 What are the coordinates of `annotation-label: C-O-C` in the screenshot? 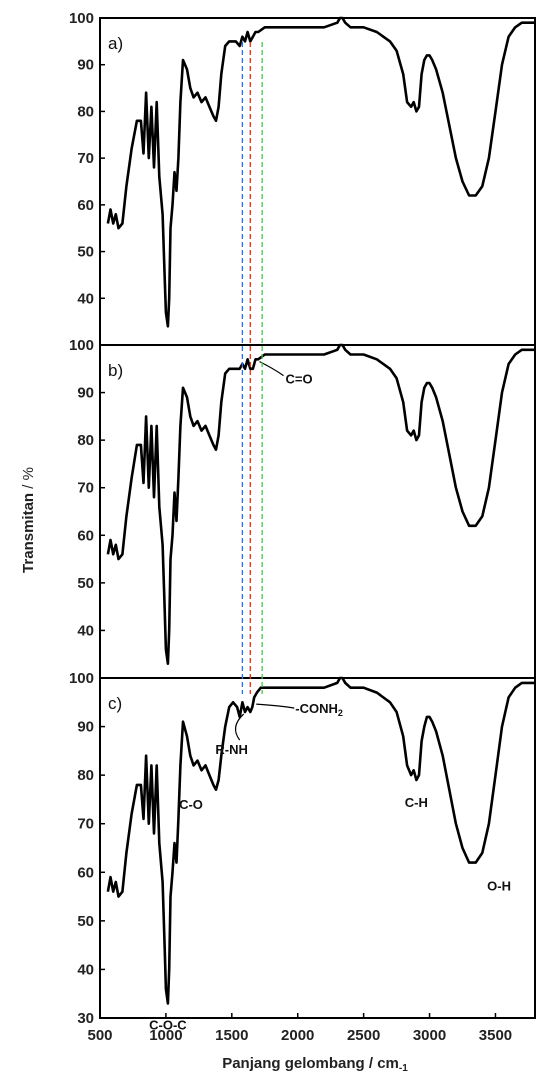 It's located at (168, 1024).